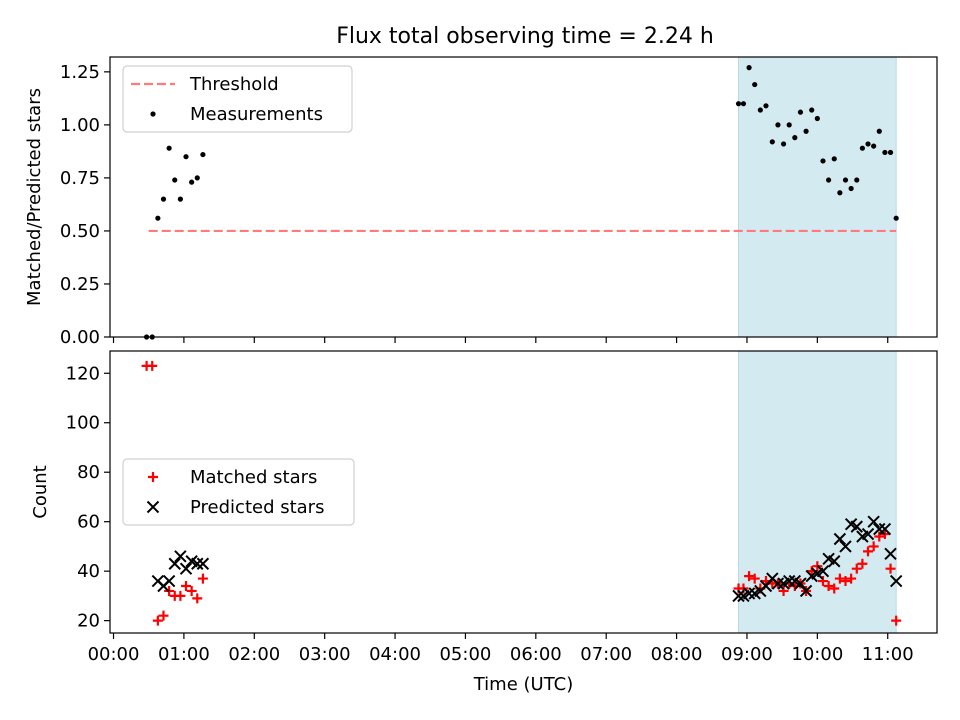  What do you see at coordinates (254, 654) in the screenshot?
I see `x-tick-label: 02:00` at bounding box center [254, 654].